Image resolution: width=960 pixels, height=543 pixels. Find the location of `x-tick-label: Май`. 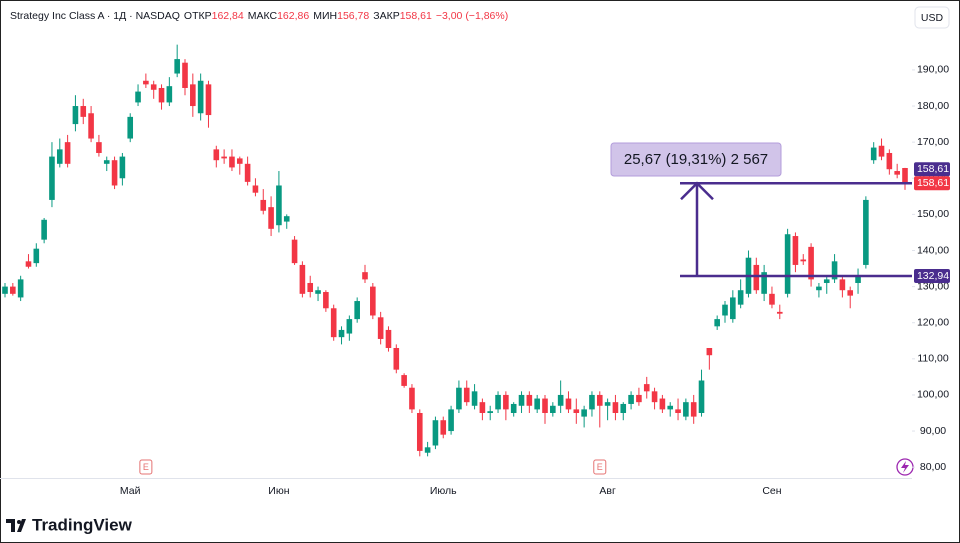

x-tick-label: Май is located at coordinates (130, 491).